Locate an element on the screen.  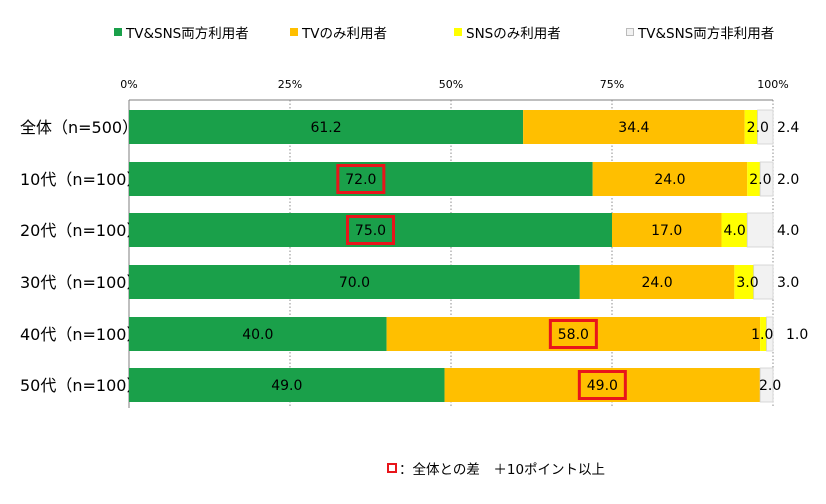
legend-swatch-tv-only is located at coordinates (294, 32).